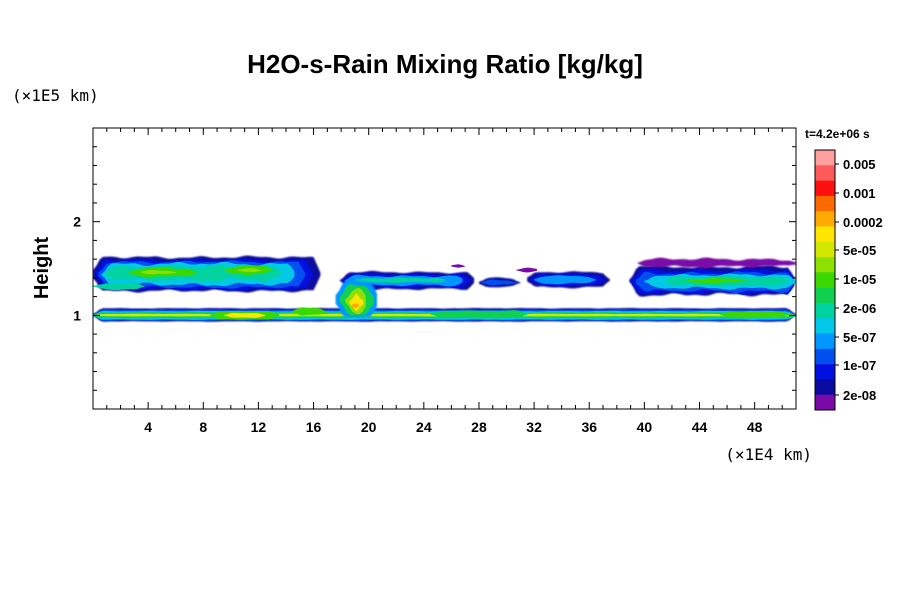 The height and width of the screenshot is (600, 900). Describe the element at coordinates (863, 222) in the screenshot. I see `colorbar-label: 0.0002` at that location.